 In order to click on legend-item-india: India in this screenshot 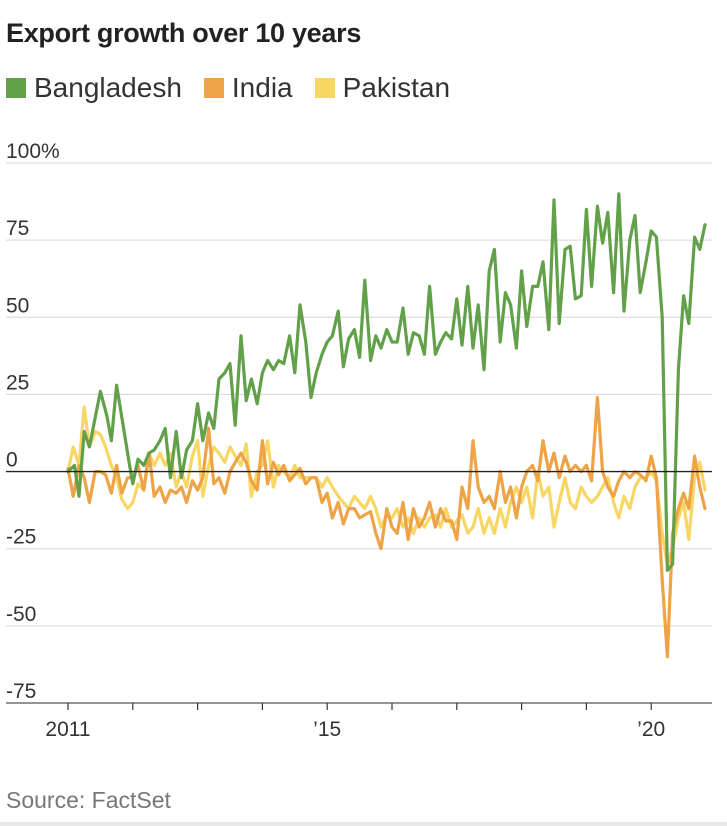, I will do `click(248, 88)`.